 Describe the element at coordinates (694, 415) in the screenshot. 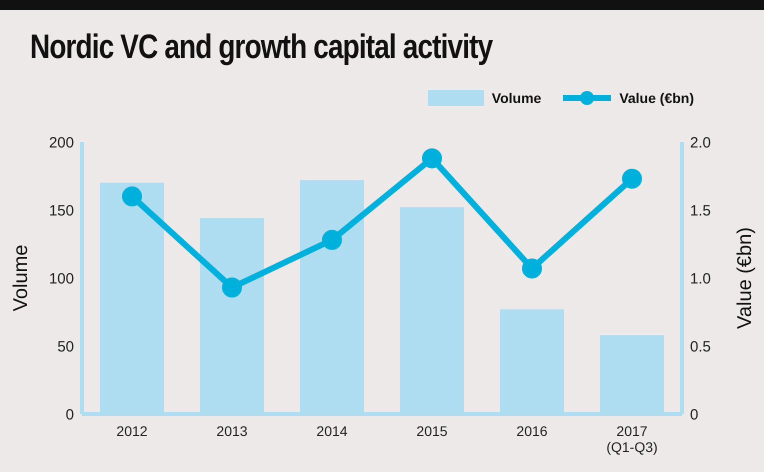

I see `y2-tick-label: 0` at that location.